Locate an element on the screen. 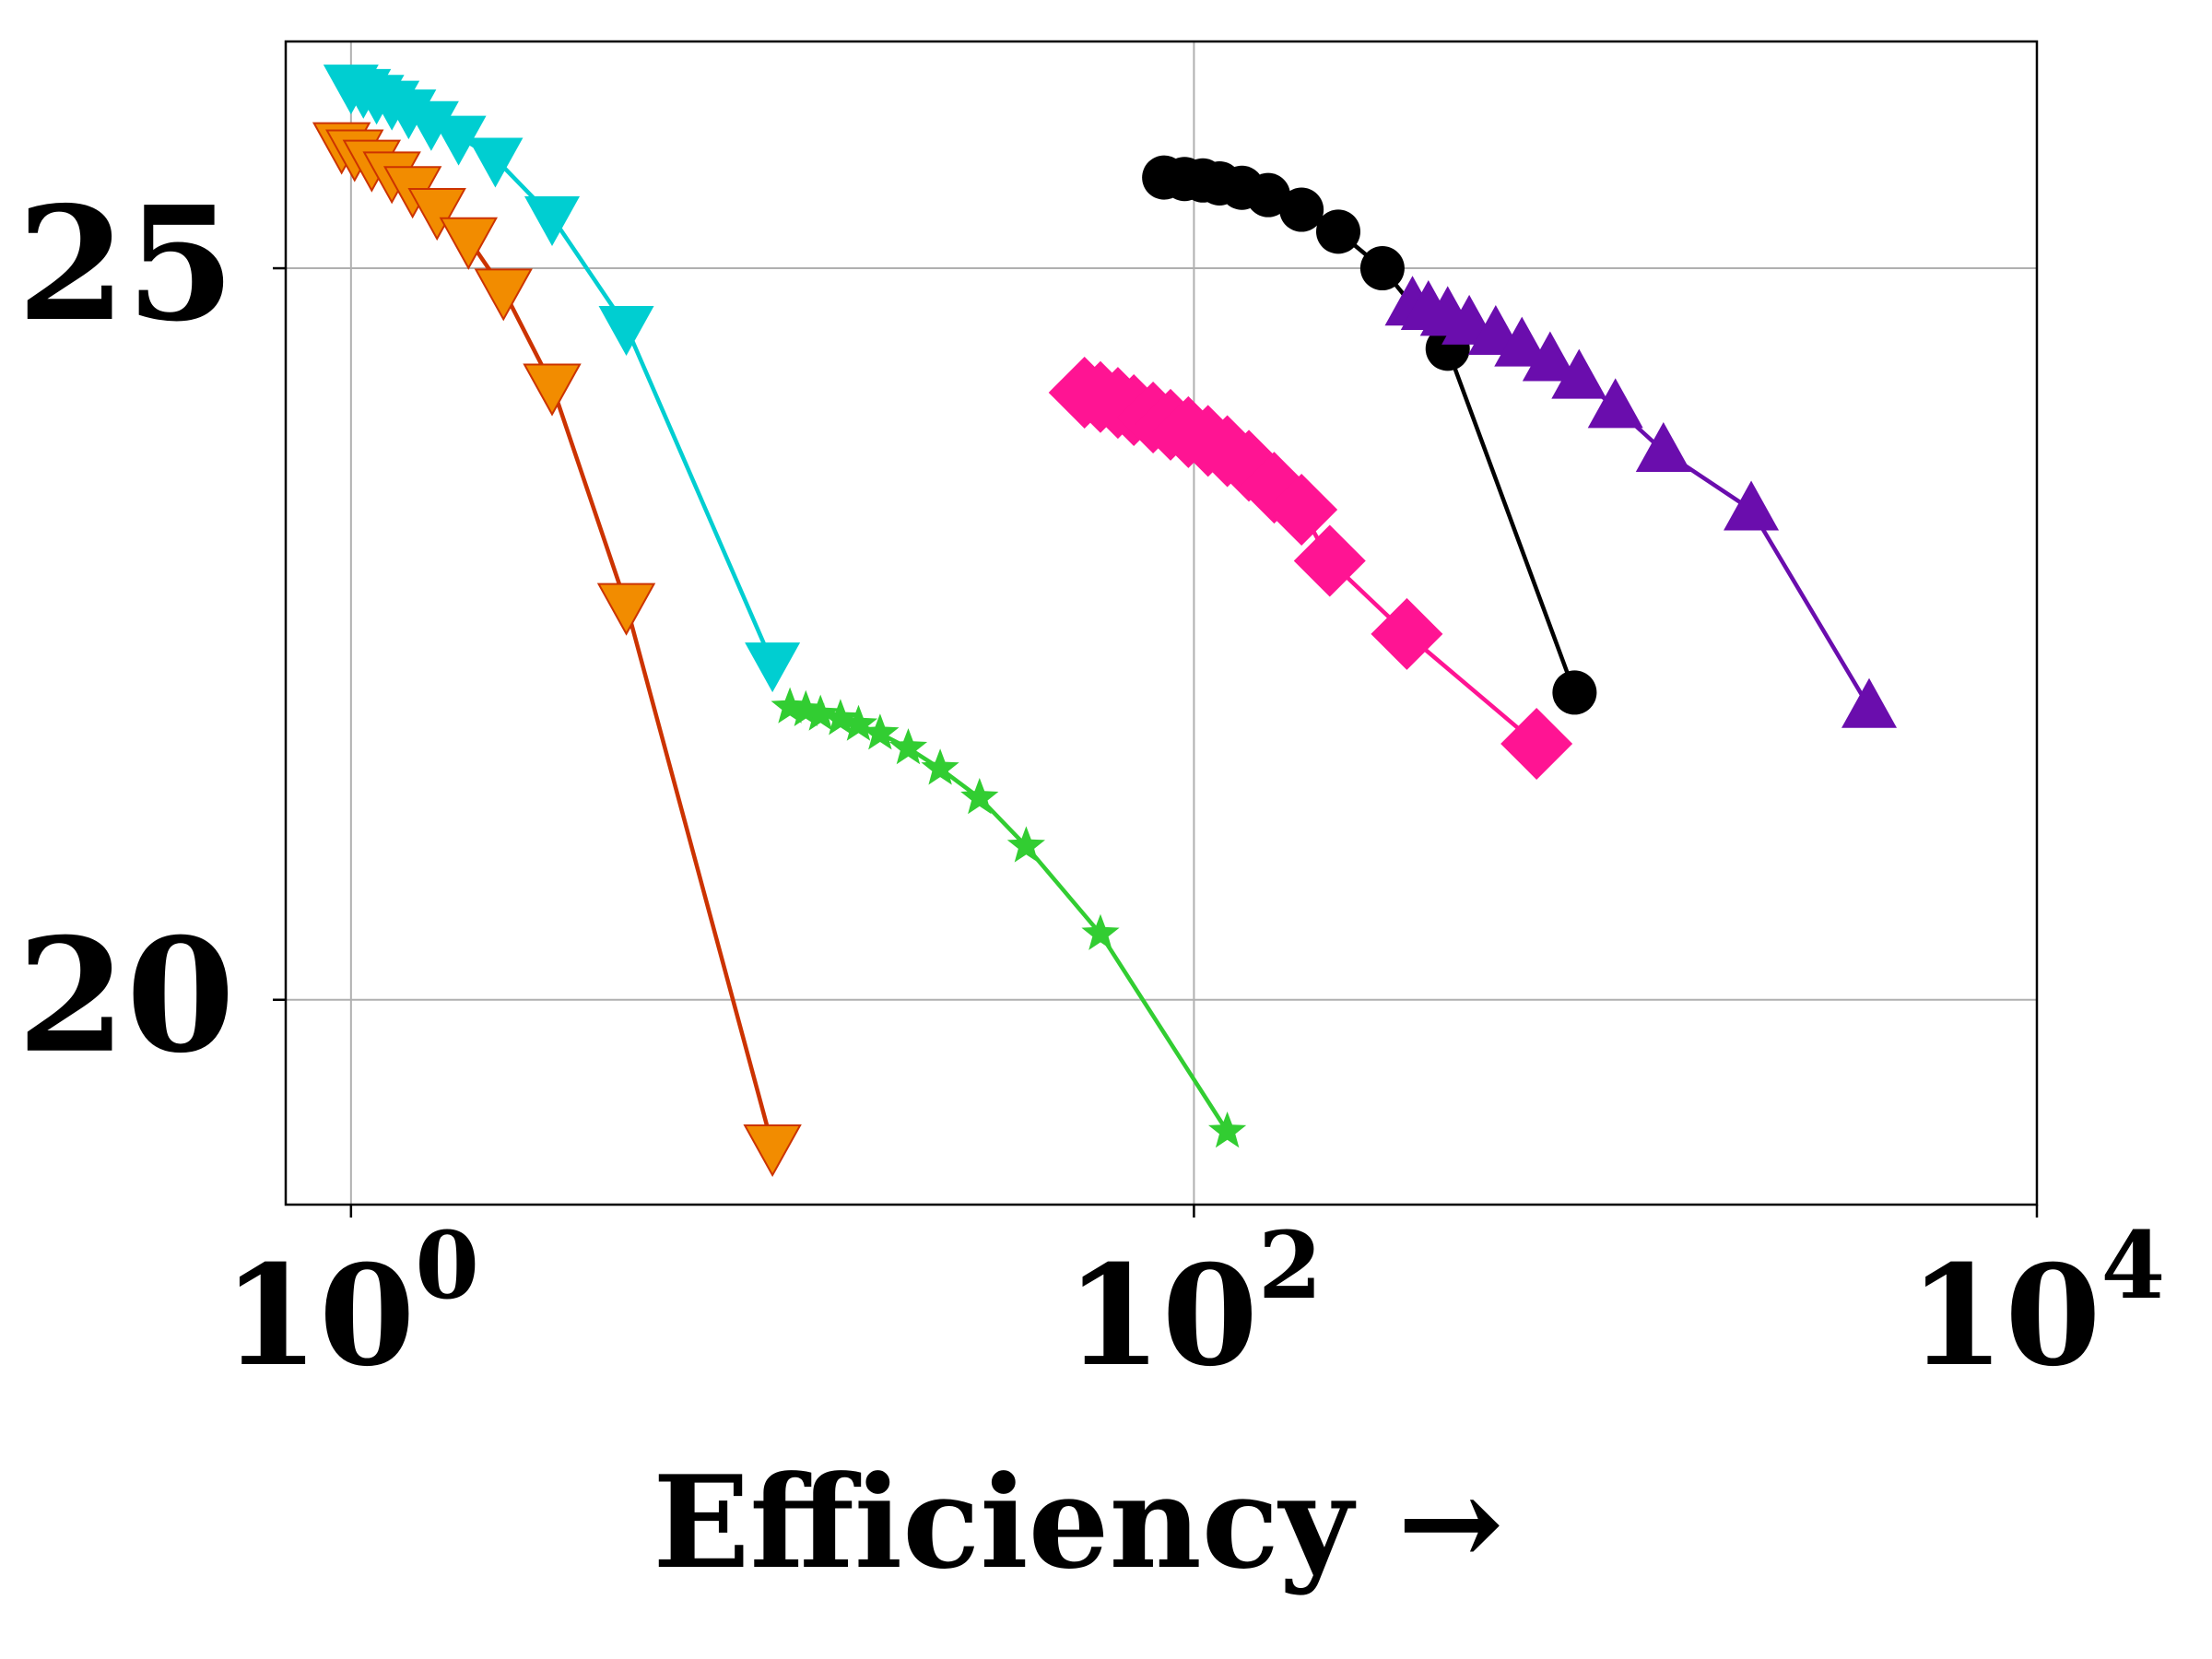 Image resolution: width=2212 pixels, height=1659 pixels. x-tick-label: 10⁰ is located at coordinates (351, 1304).